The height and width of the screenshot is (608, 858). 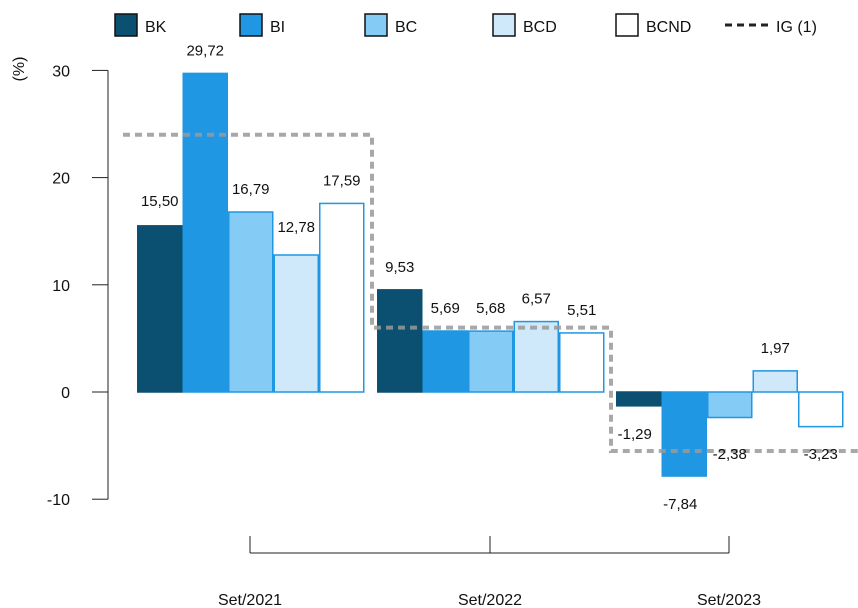 I want to click on bar-bcd-set-2021, so click(x=296, y=323).